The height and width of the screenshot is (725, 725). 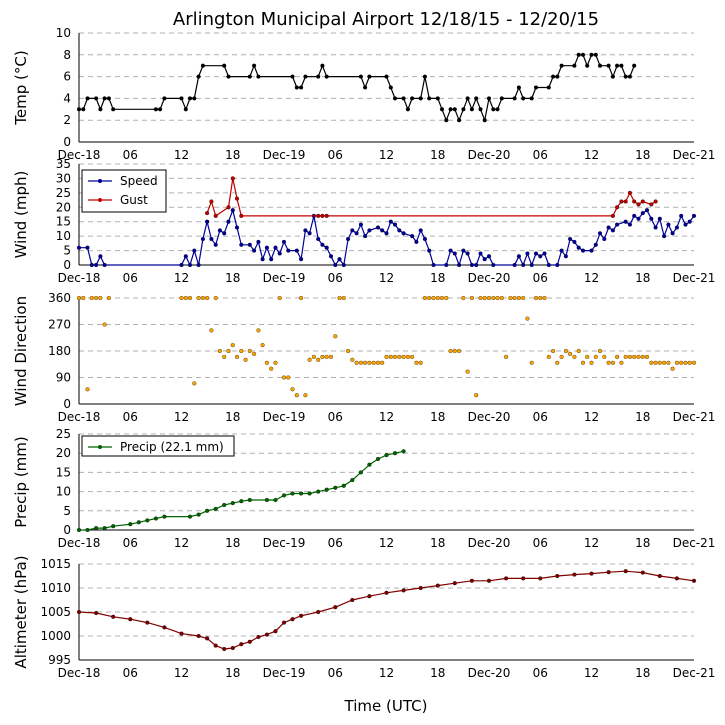 I want to click on y-tick-label: 25, so click(x=63, y=434).